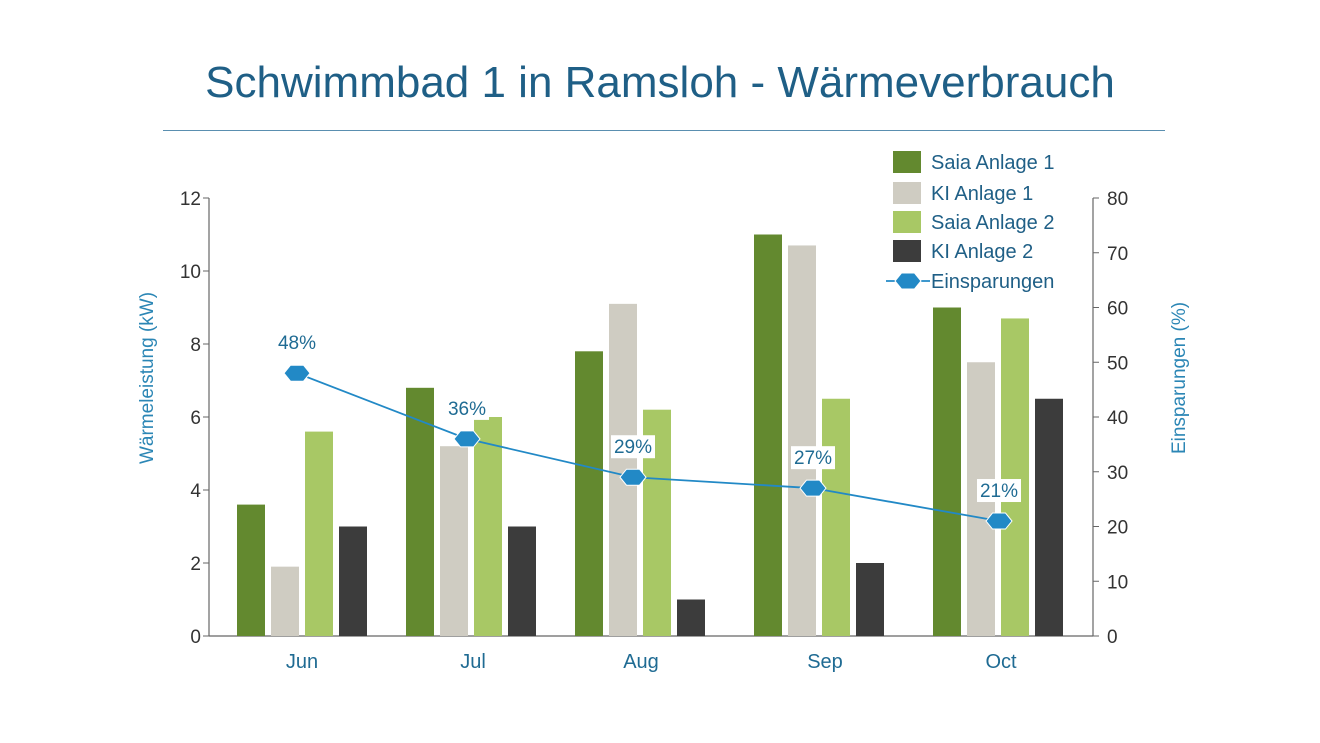 This screenshot has width=1320, height=743. What do you see at coordinates (195, 637) in the screenshot?
I see `y-tick-label: 0` at bounding box center [195, 637].